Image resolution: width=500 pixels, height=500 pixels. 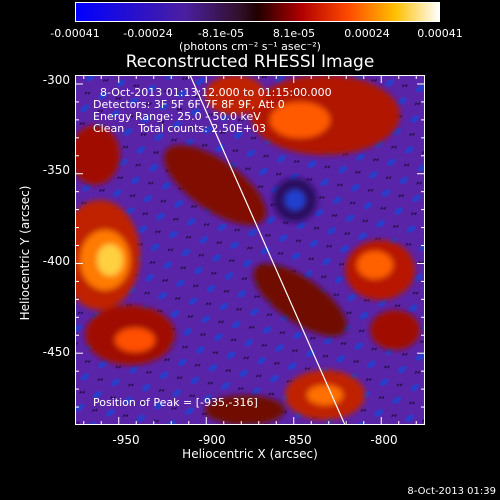 What do you see at coordinates (250, 62) in the screenshot?
I see `image-title: Reconstructed RHESSI Image` at bounding box center [250, 62].